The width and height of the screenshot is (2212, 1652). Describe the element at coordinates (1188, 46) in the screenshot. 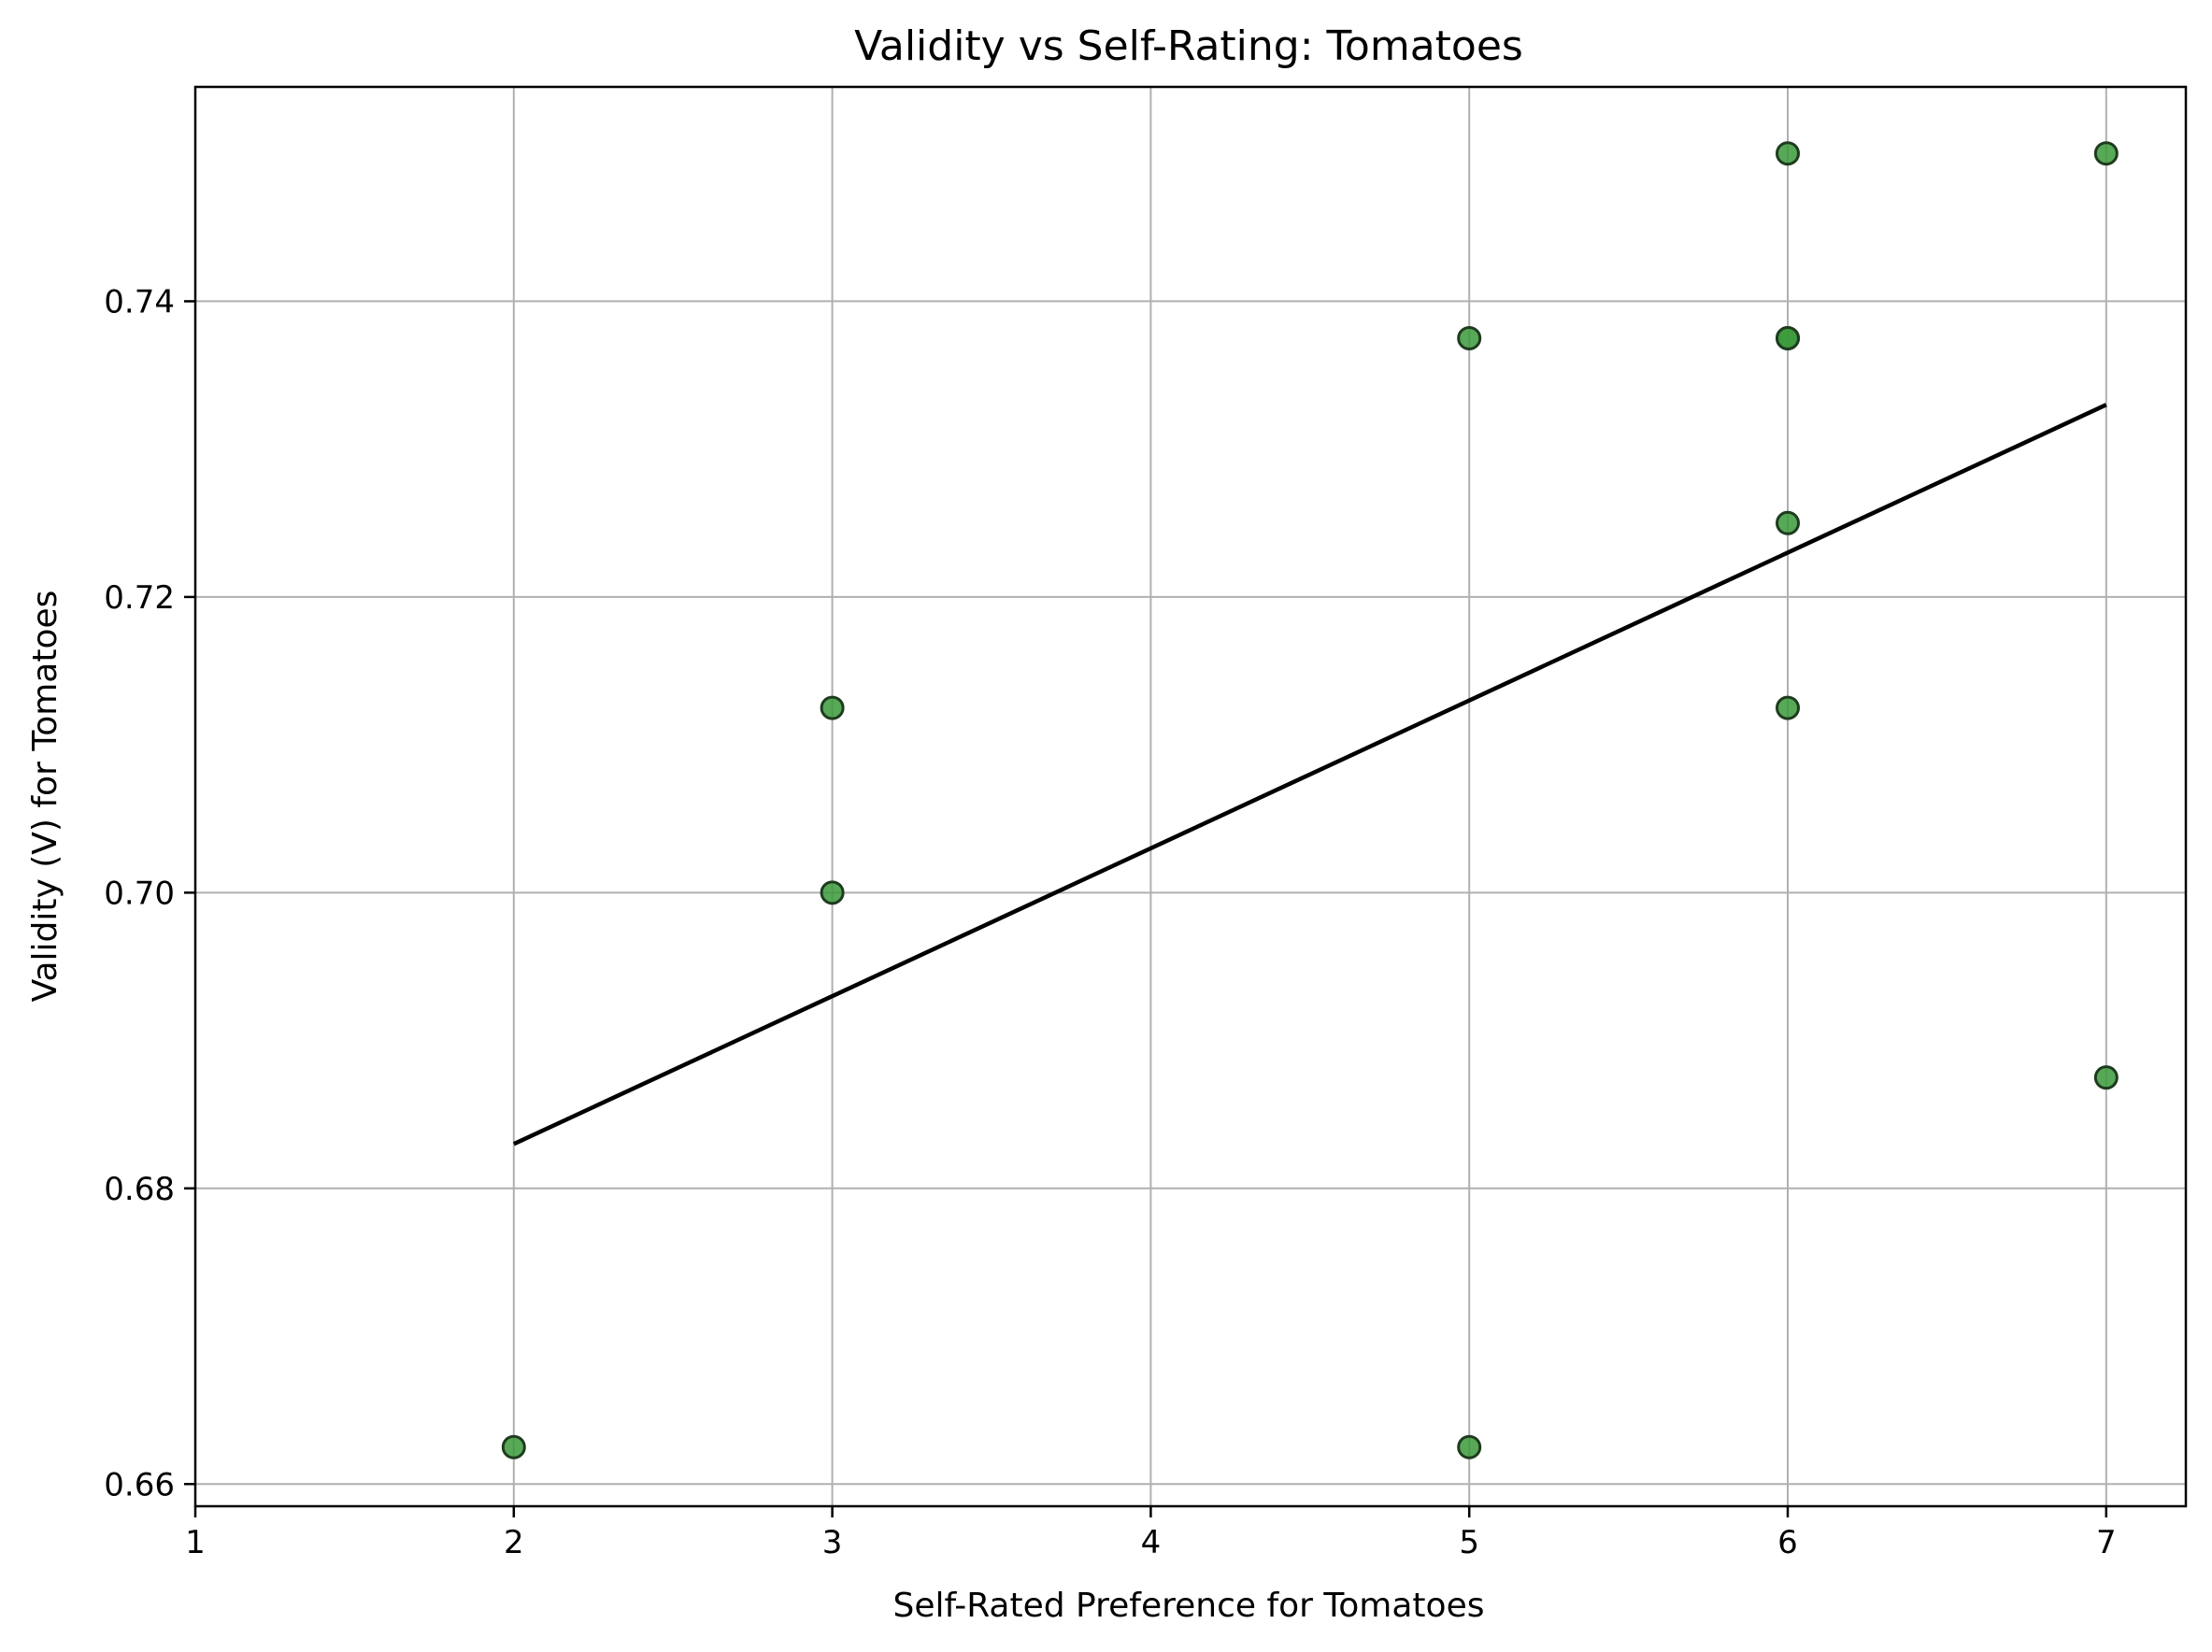

I see `chart-title: Validity vs Self-Rating: Tomatoes` at that location.